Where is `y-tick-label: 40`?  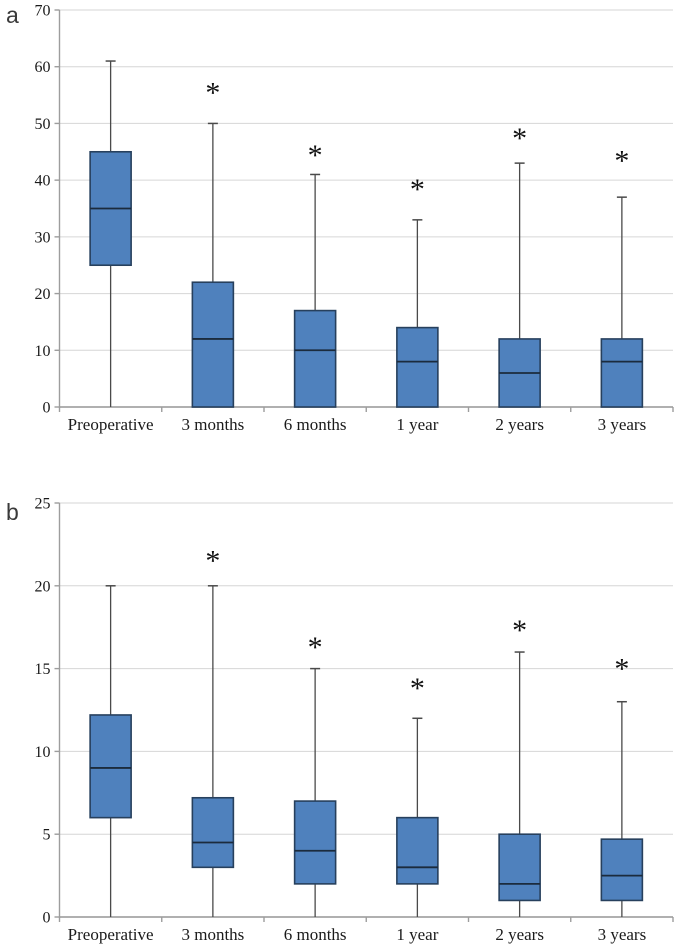 y-tick-label: 40 is located at coordinates (43, 181).